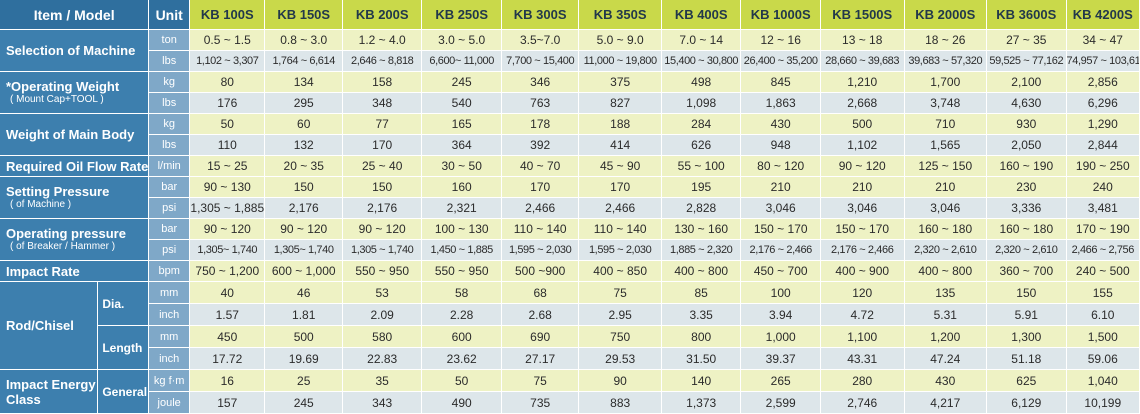 Image resolution: width=1140 pixels, height=414 pixels. Describe the element at coordinates (461, 250) in the screenshot. I see `value-cell: 1,450 ~ 1,885` at that location.